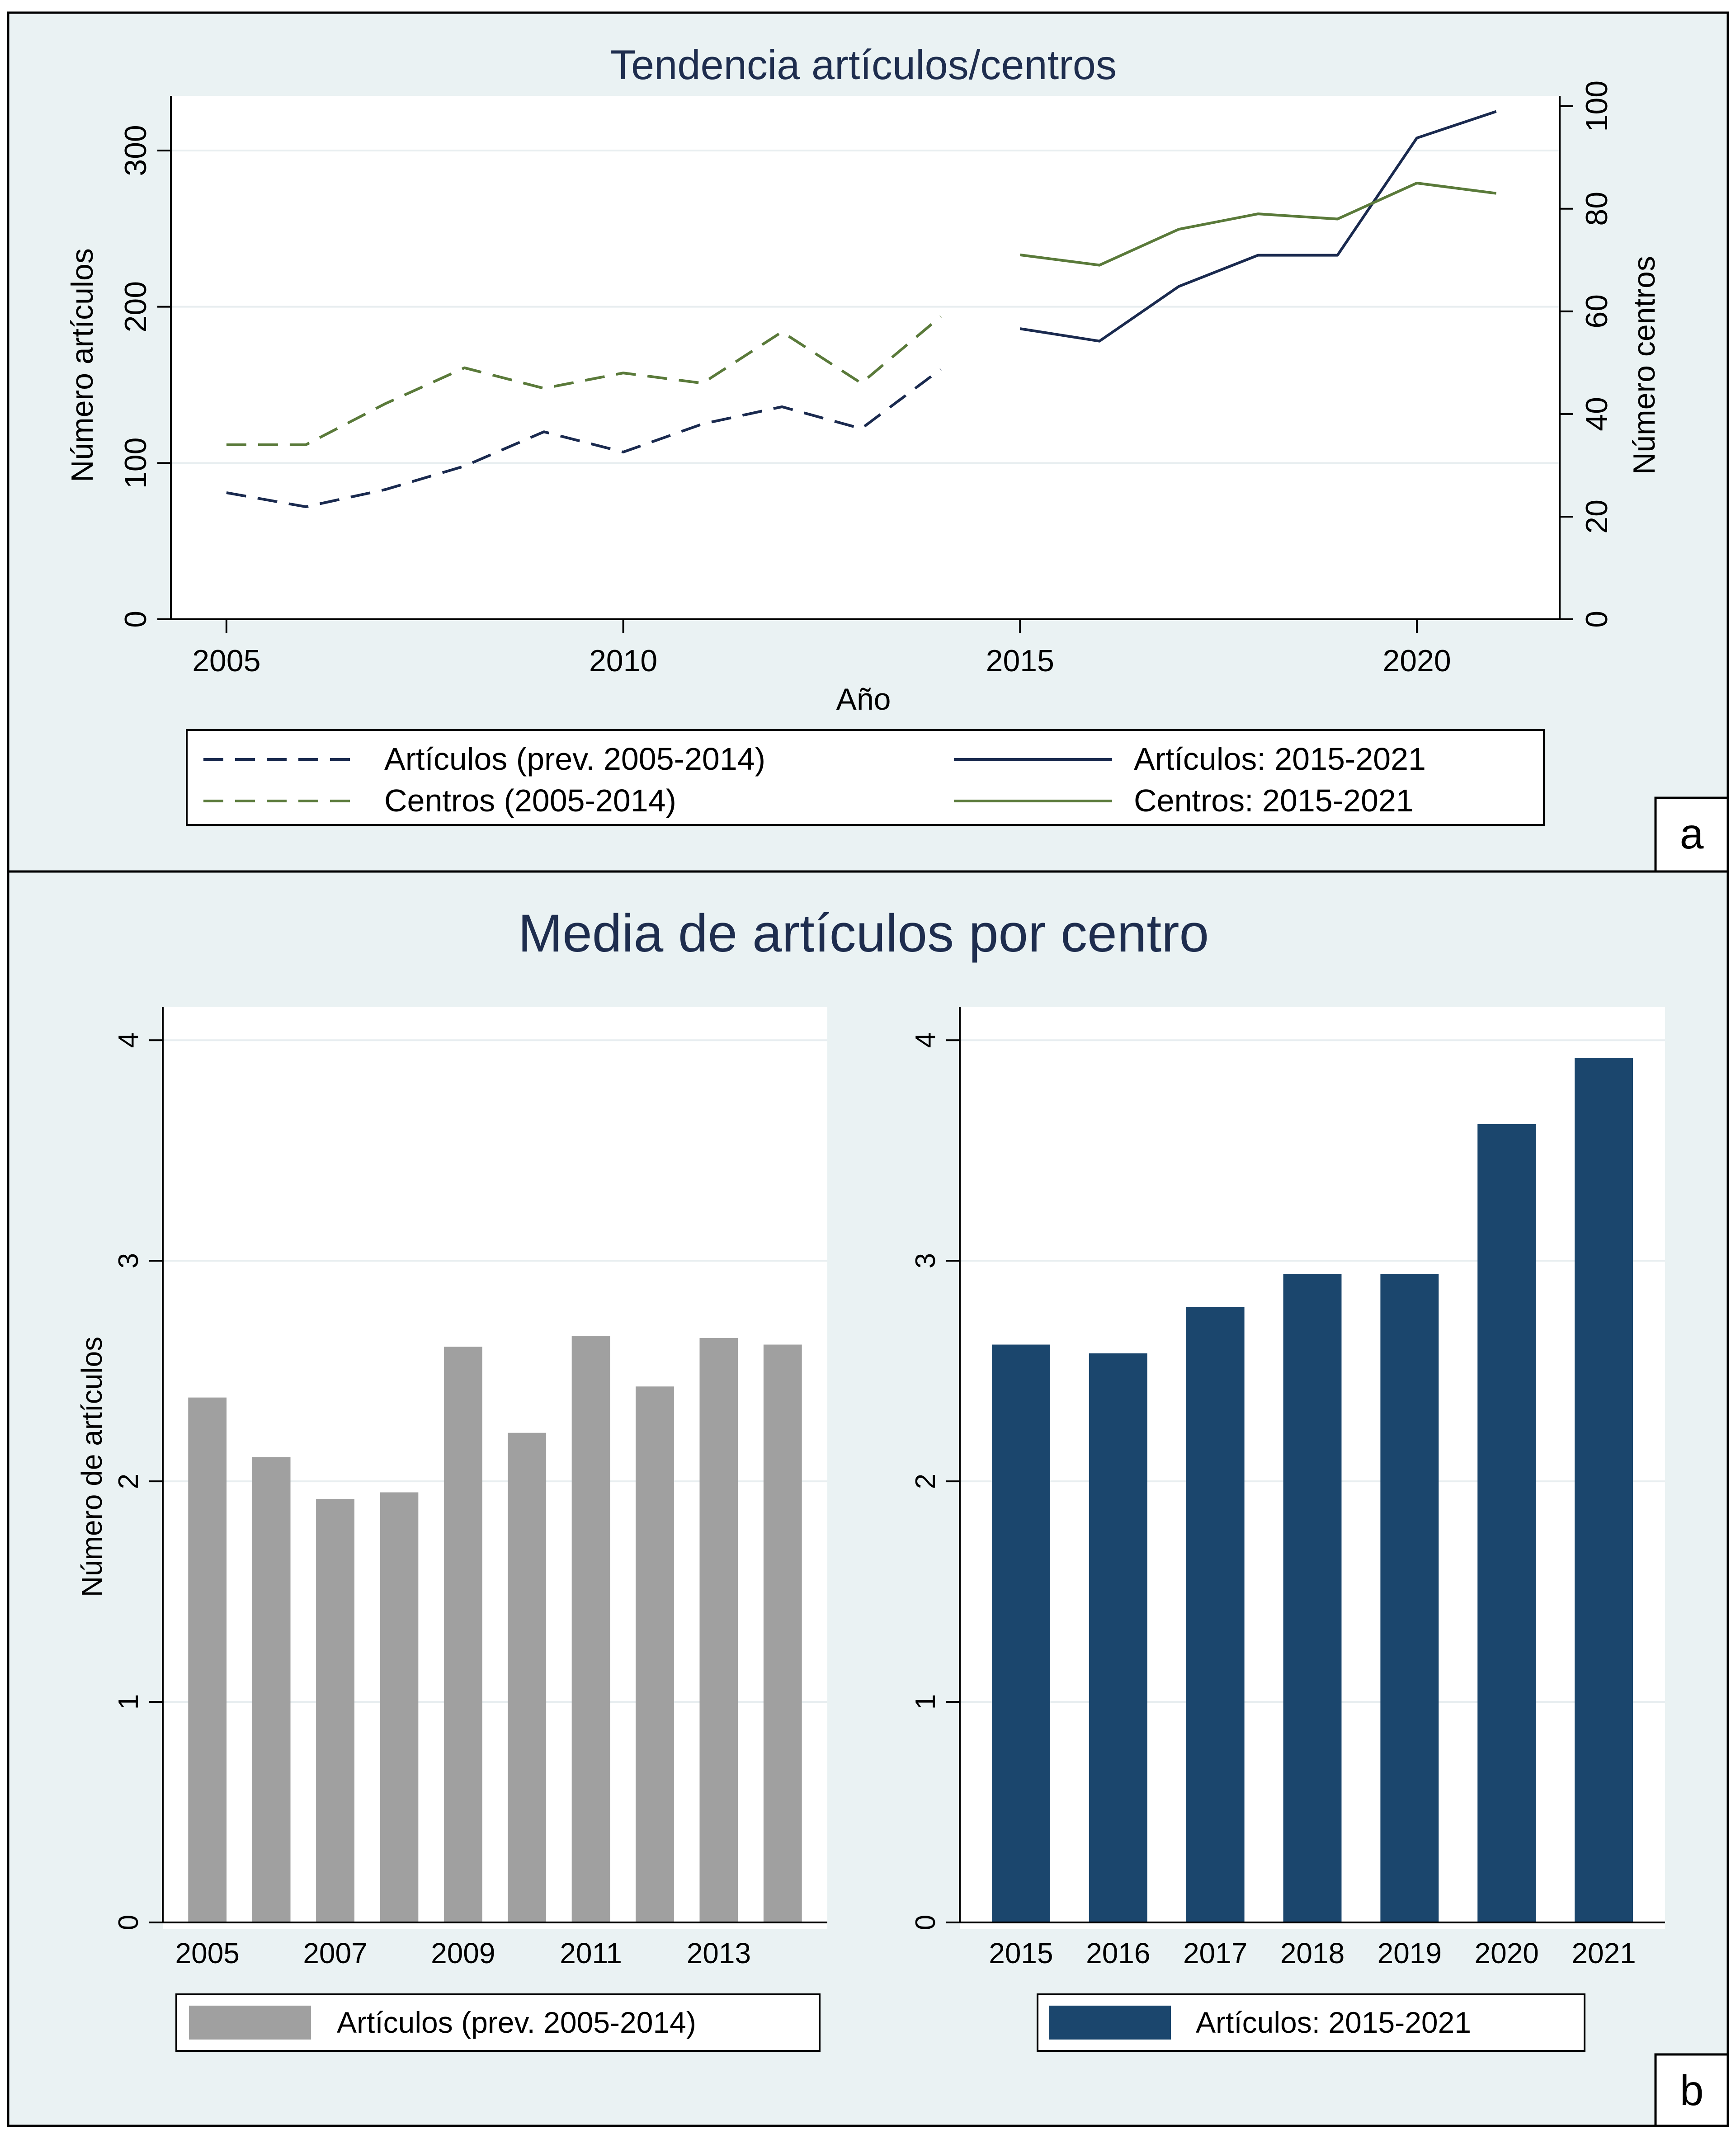 This screenshot has height=2134, width=1736. Describe the element at coordinates (335, 1953) in the screenshot. I see `left-x-tick-label-2007: 2007` at that location.